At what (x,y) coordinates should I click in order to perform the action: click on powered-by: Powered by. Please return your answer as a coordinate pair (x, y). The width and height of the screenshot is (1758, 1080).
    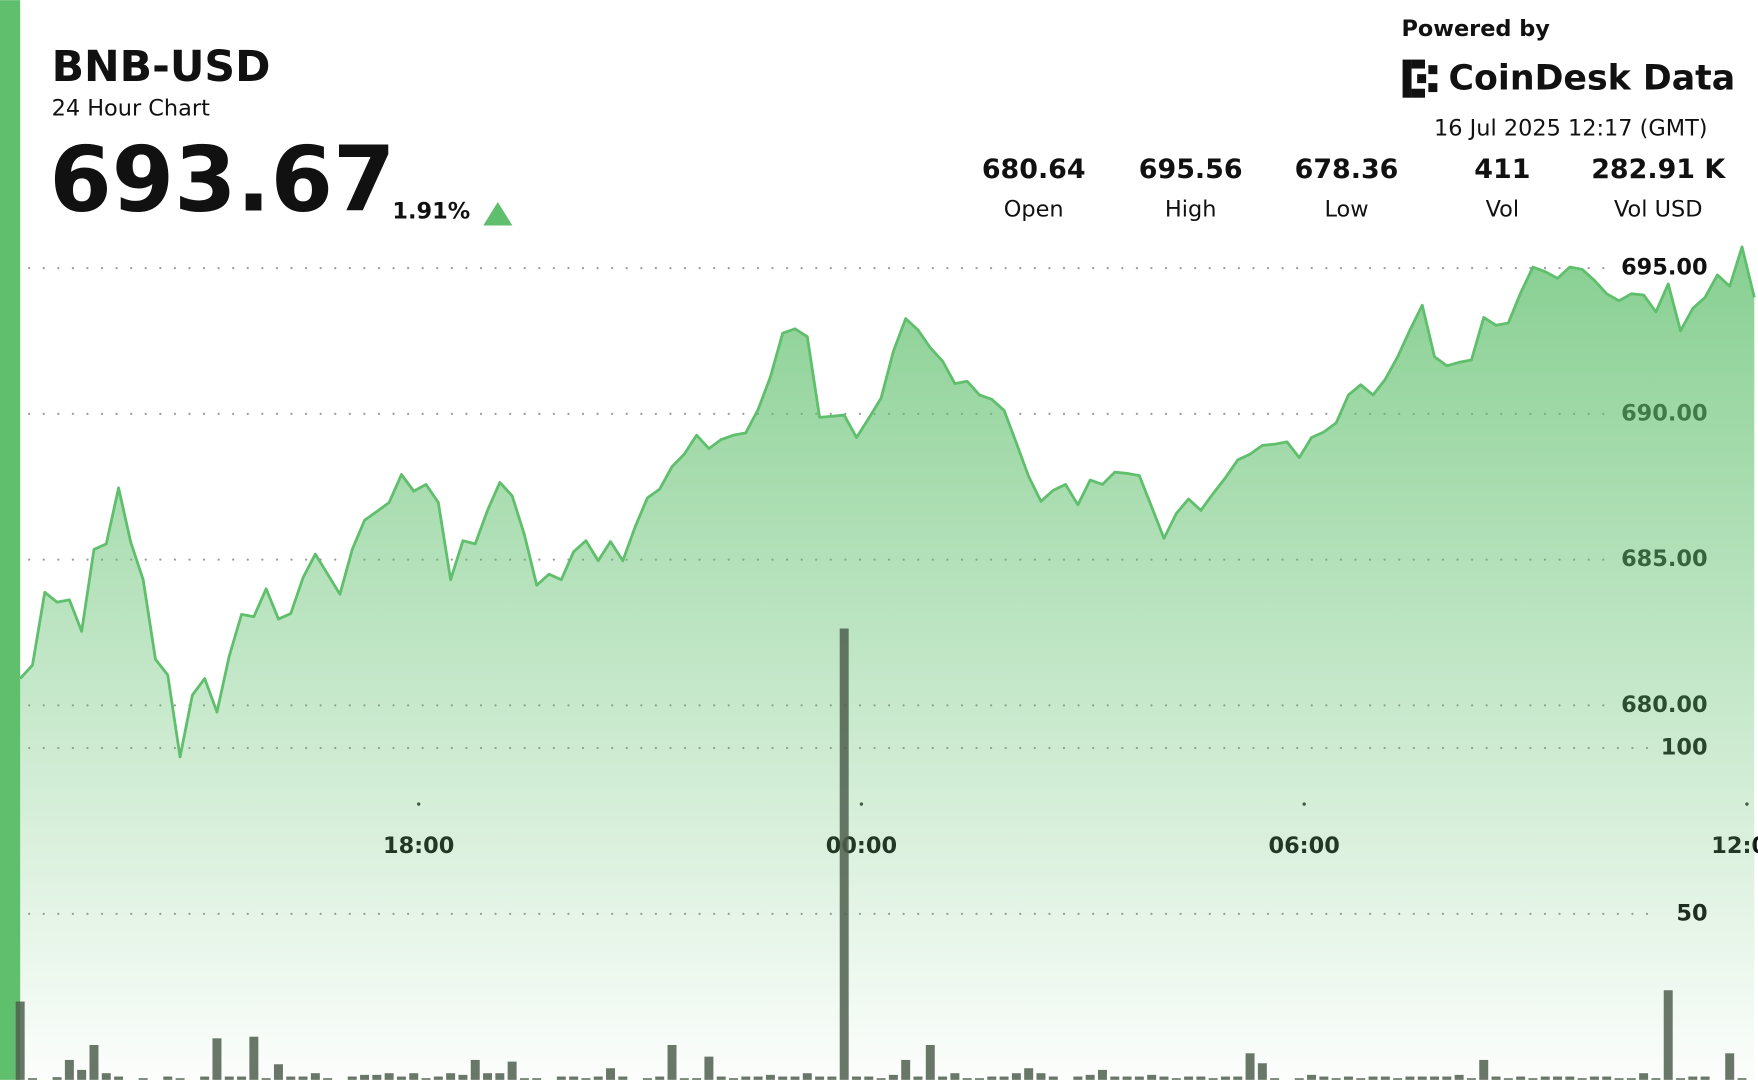
    Looking at the image, I should click on (1475, 29).